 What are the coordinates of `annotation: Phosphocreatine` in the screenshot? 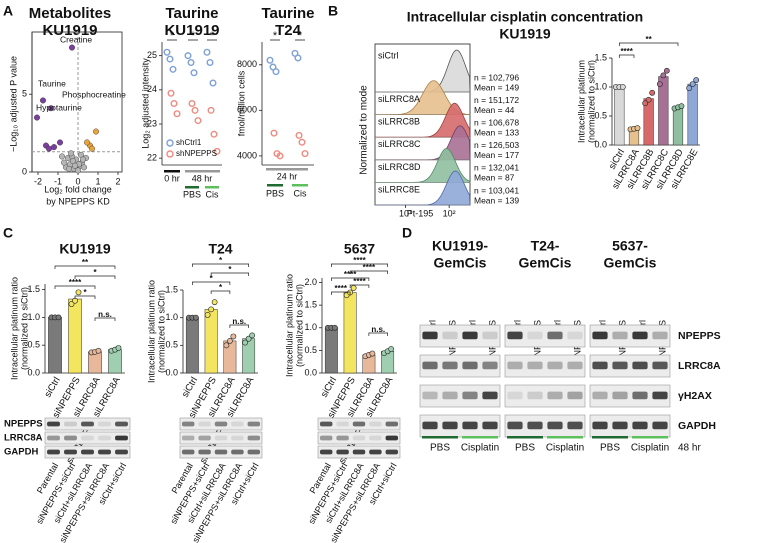 It's located at (94, 94).